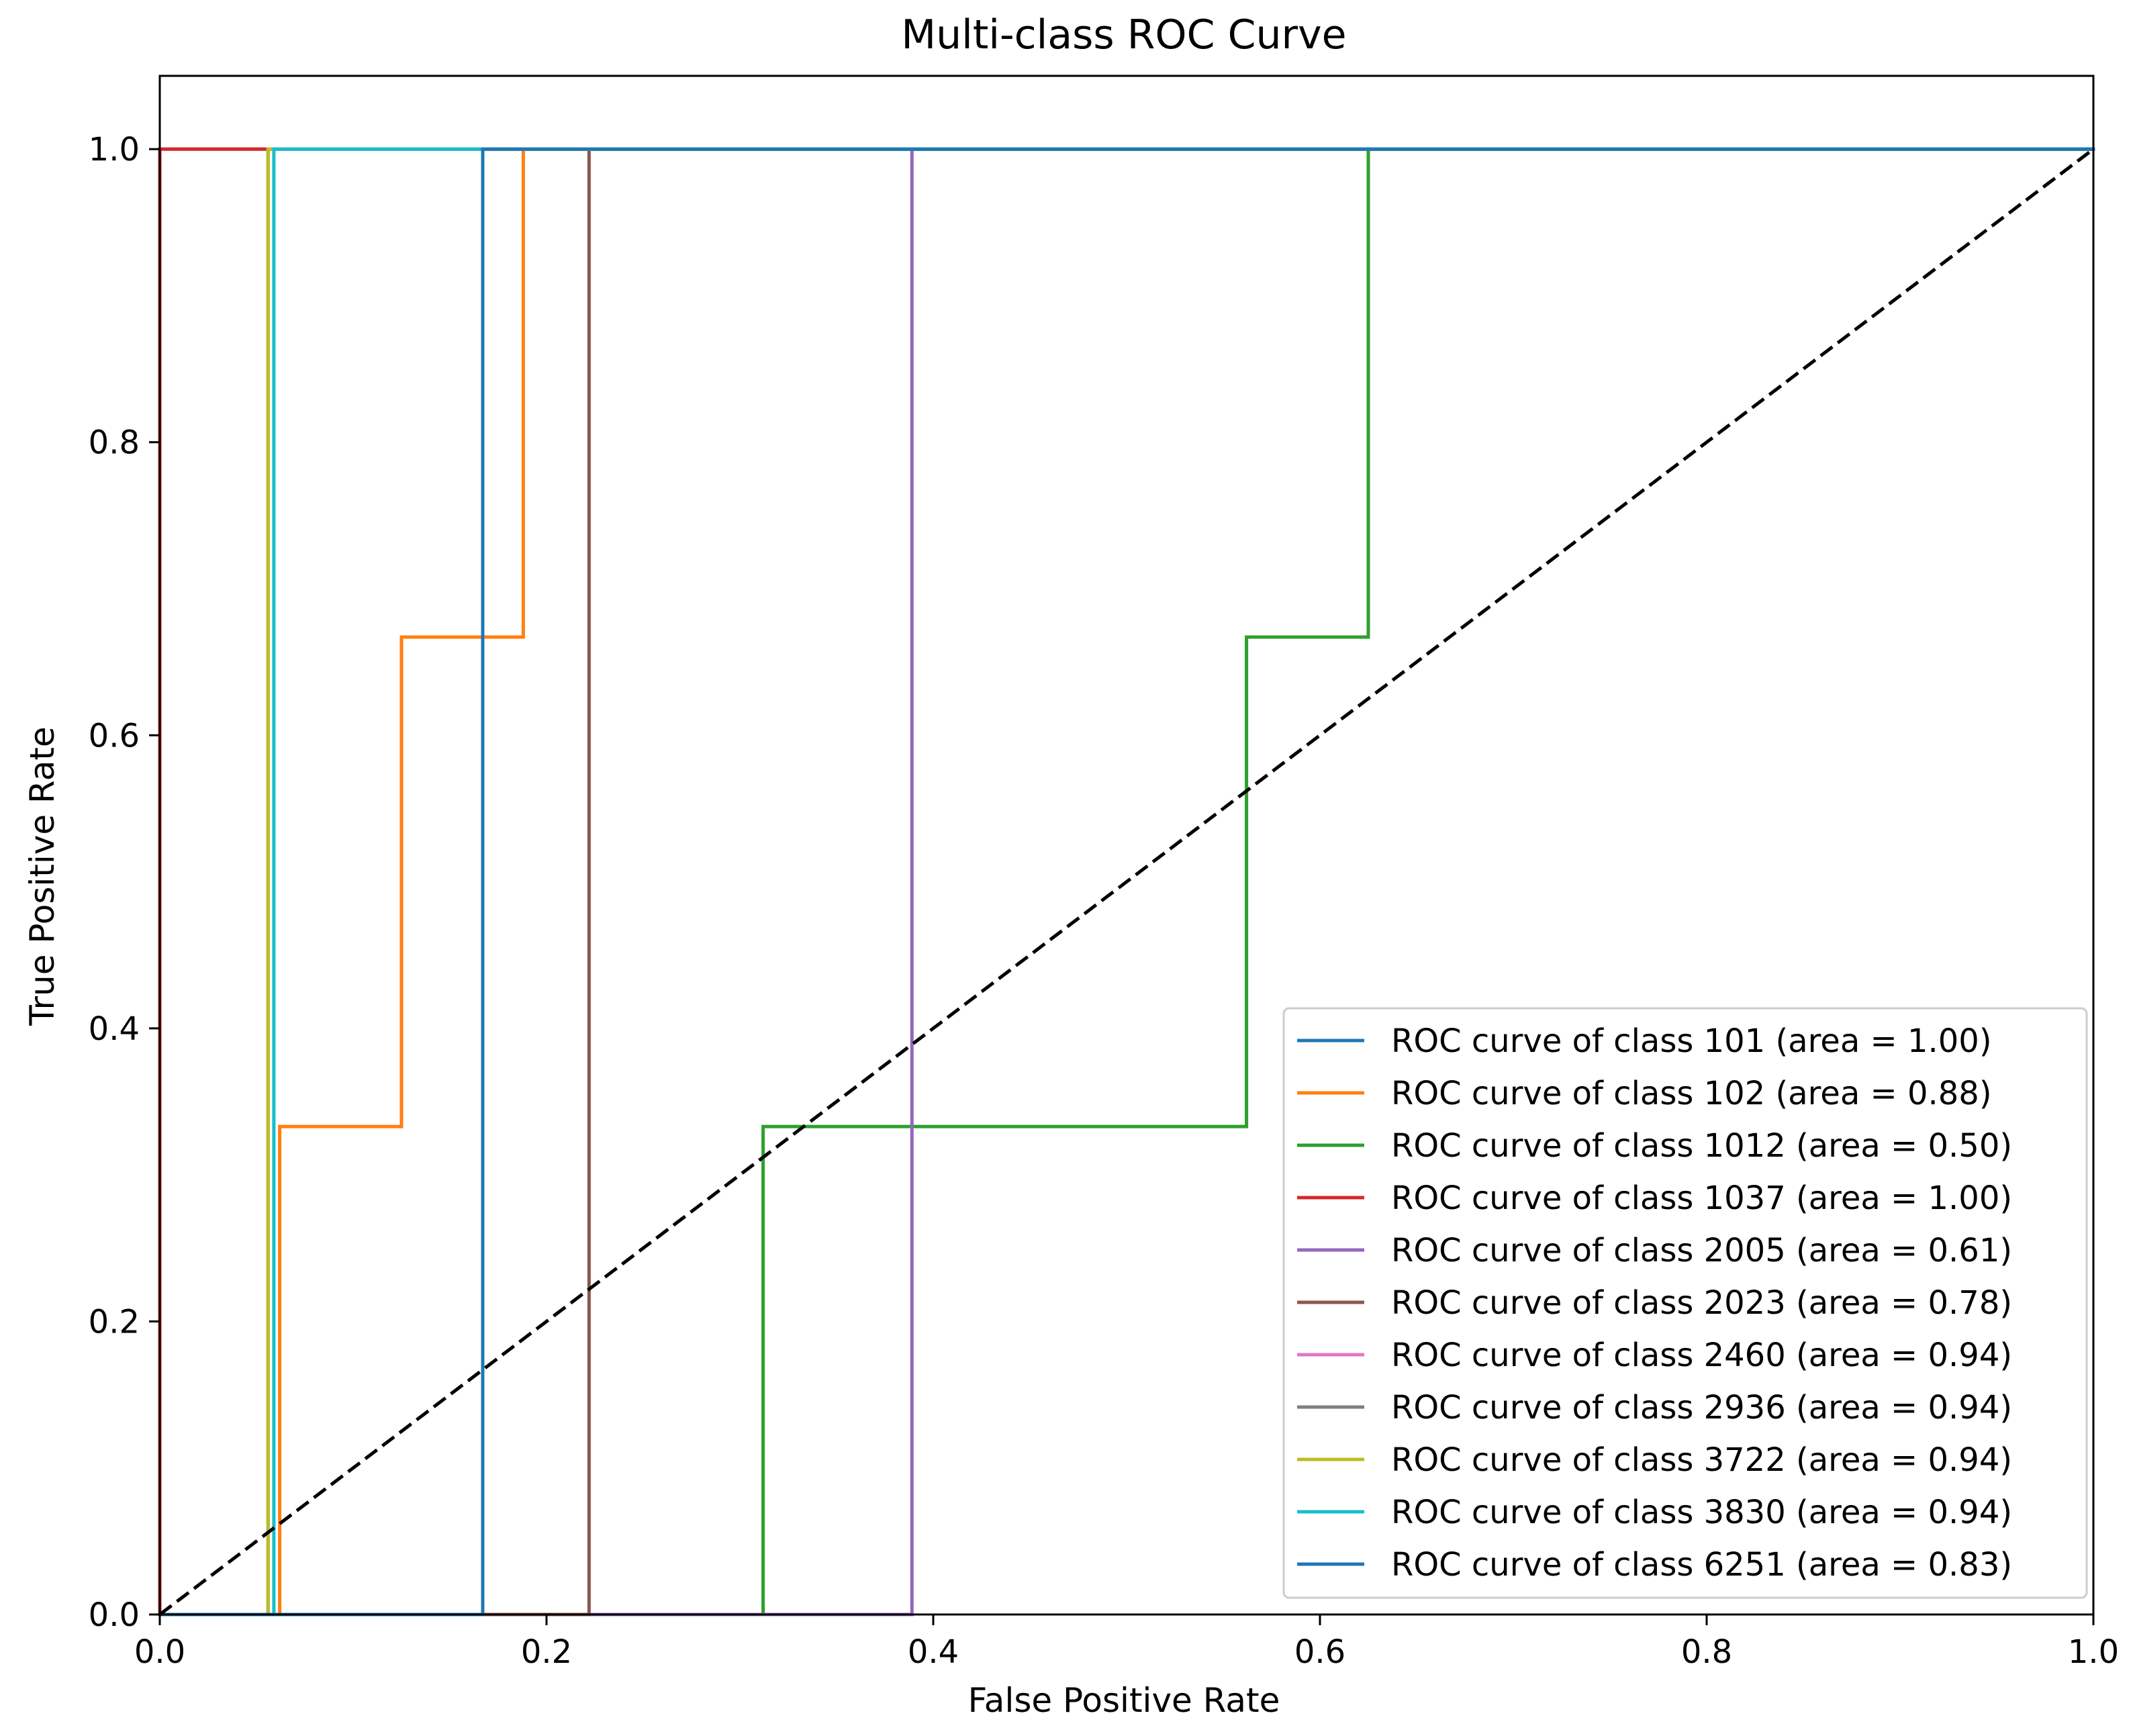 Image resolution: width=2133 pixels, height=1736 pixels. What do you see at coordinates (1701, 1198) in the screenshot?
I see `legend-label: ROC curve of class 1037 (area = 1.00)` at bounding box center [1701, 1198].